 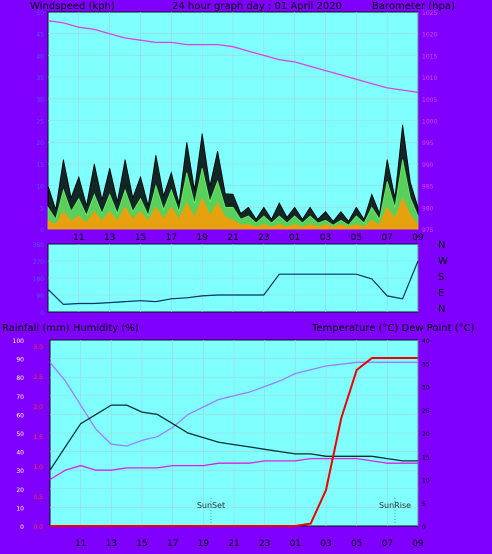 I want to click on wind-tick-label: 35, so click(x=40, y=78).